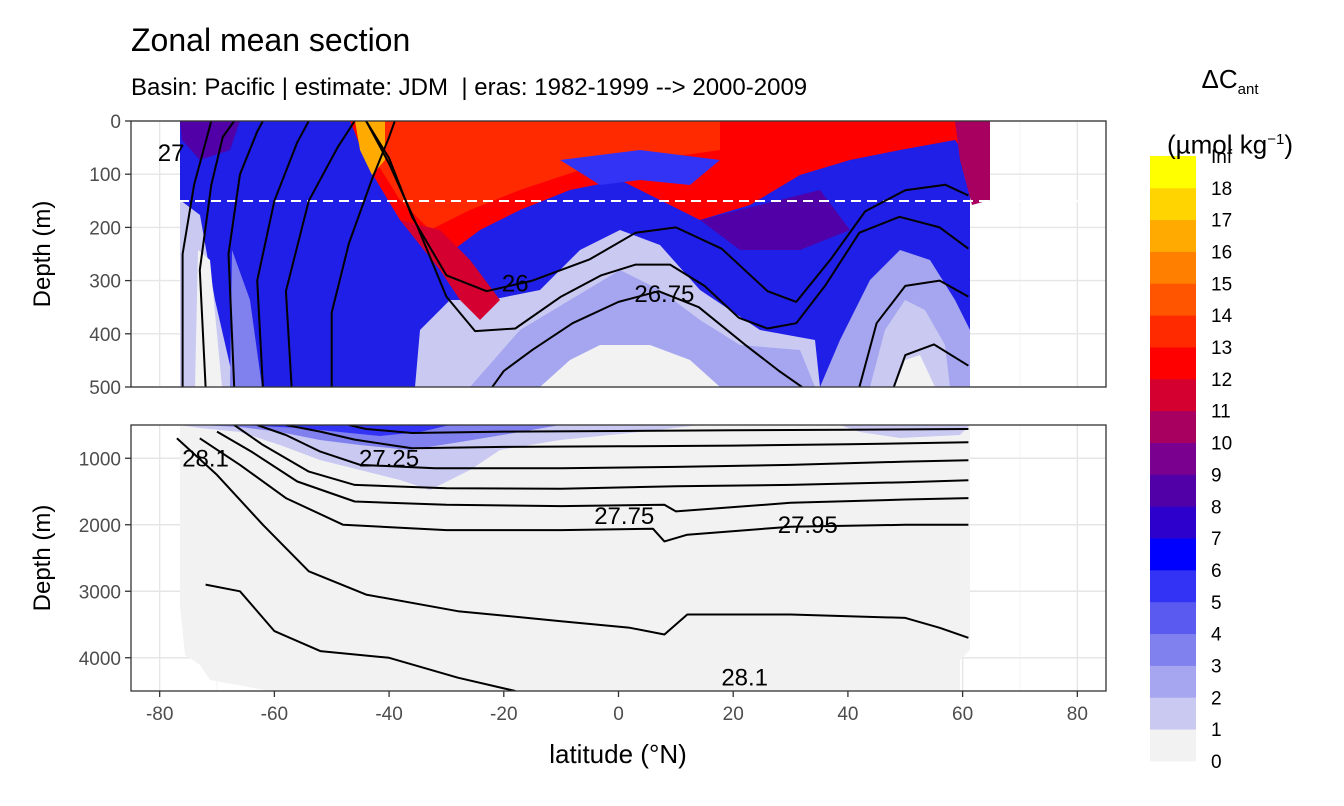  I want to click on legend-unit-main: (µmol kg, so click(1217, 144).